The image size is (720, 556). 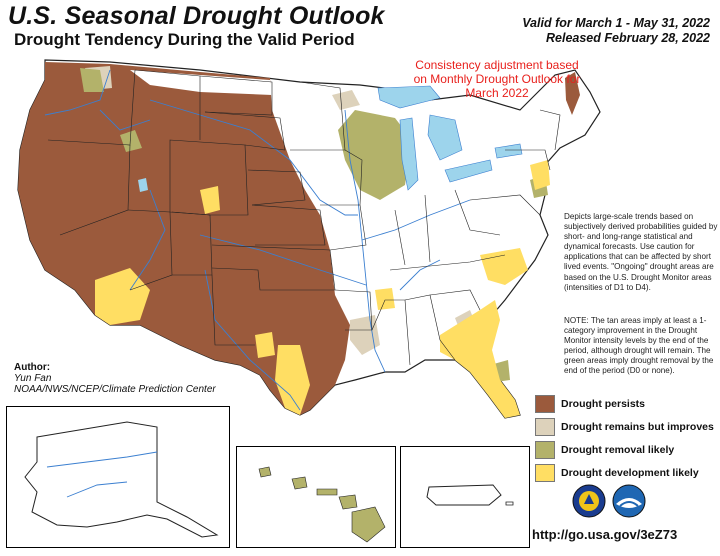 What do you see at coordinates (184, 39) in the screenshot?
I see `map-subtitle: Drought Tendency During the Valid Period` at bounding box center [184, 39].